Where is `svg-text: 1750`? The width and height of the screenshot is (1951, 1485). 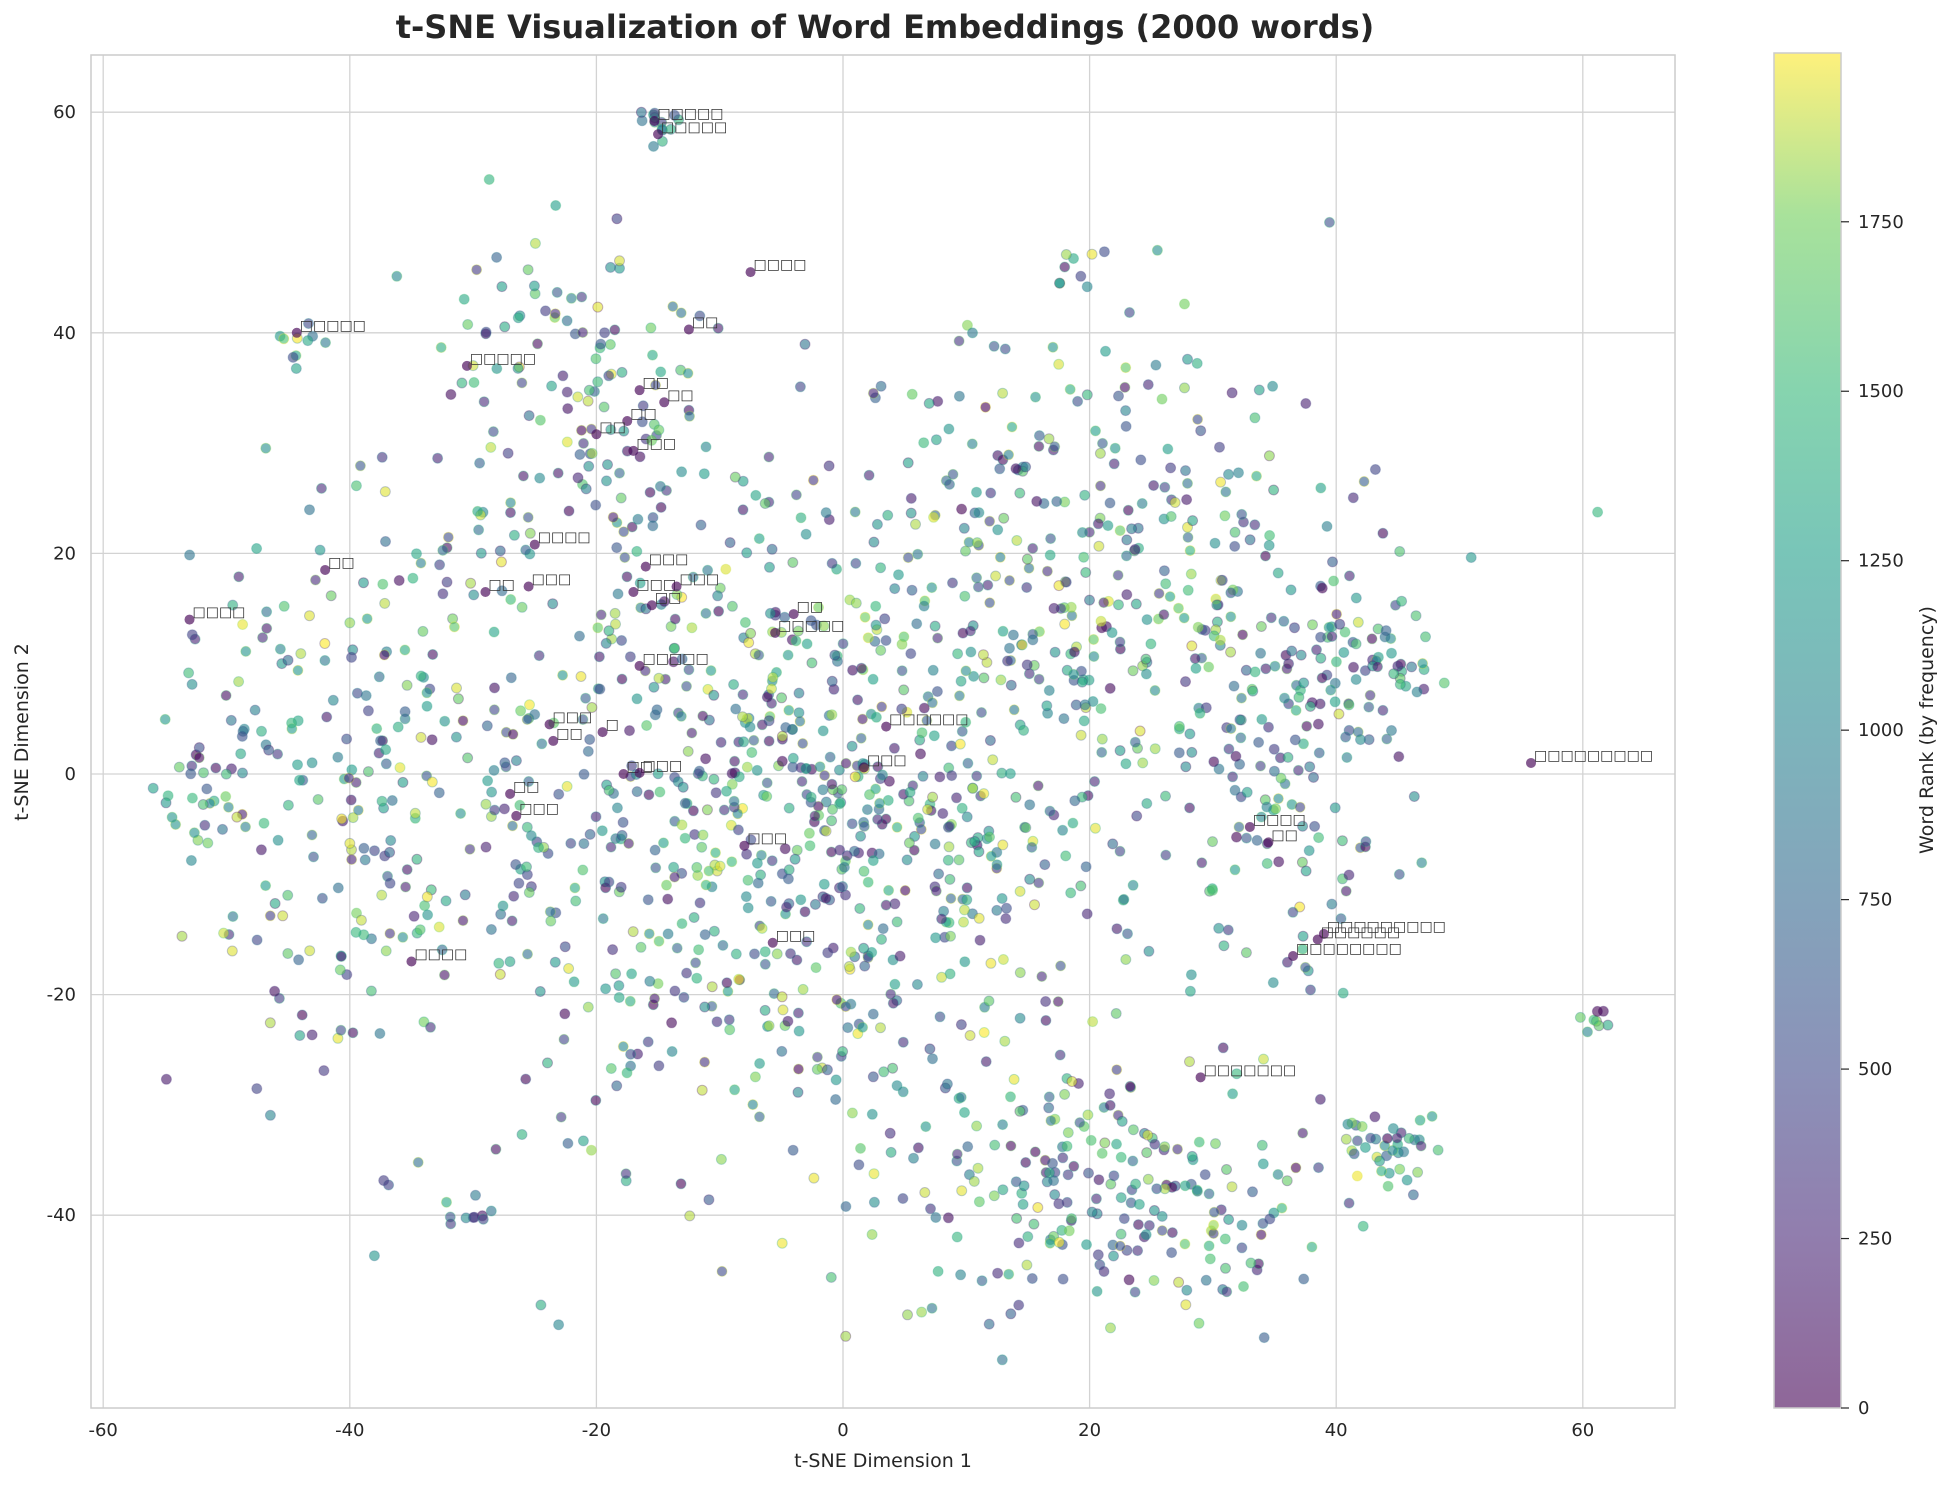
svg-text: 1750 is located at coordinates (1881, 222).